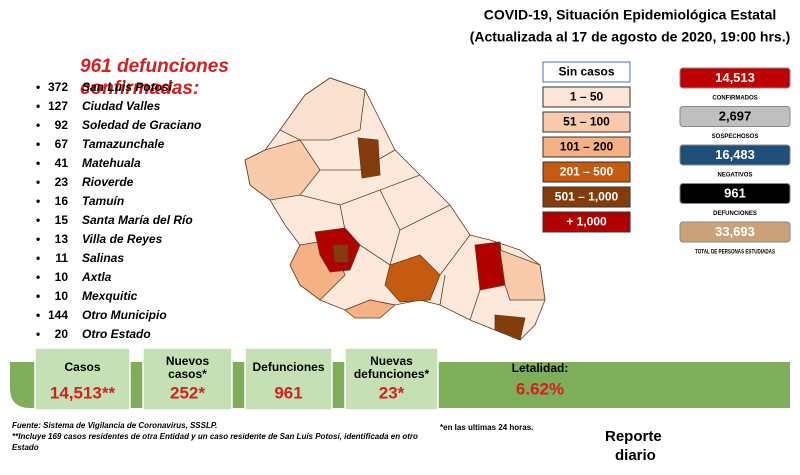 This screenshot has width=800, height=475. I want to click on banner-label: Letalidad:, so click(540, 368).